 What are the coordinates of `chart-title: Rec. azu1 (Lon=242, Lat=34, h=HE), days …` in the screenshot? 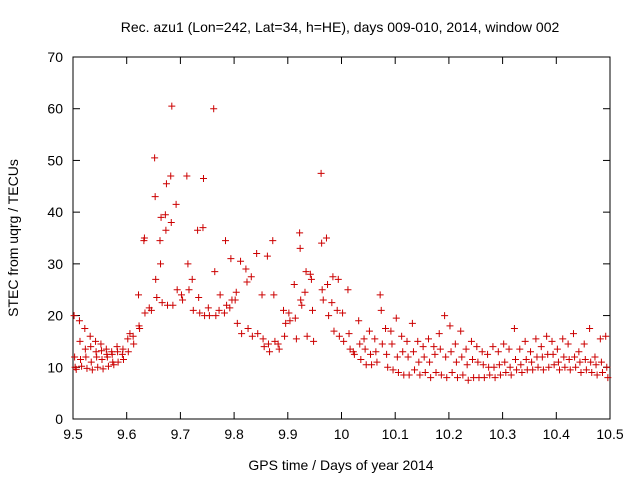 It's located at (340, 27).